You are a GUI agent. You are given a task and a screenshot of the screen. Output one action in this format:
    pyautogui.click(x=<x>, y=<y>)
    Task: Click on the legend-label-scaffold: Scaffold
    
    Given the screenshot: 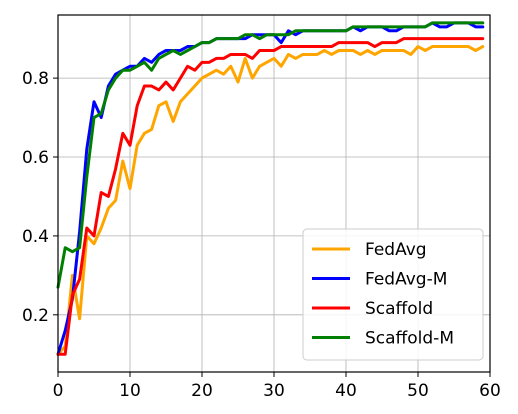 What is the action you would take?
    pyautogui.click(x=399, y=309)
    